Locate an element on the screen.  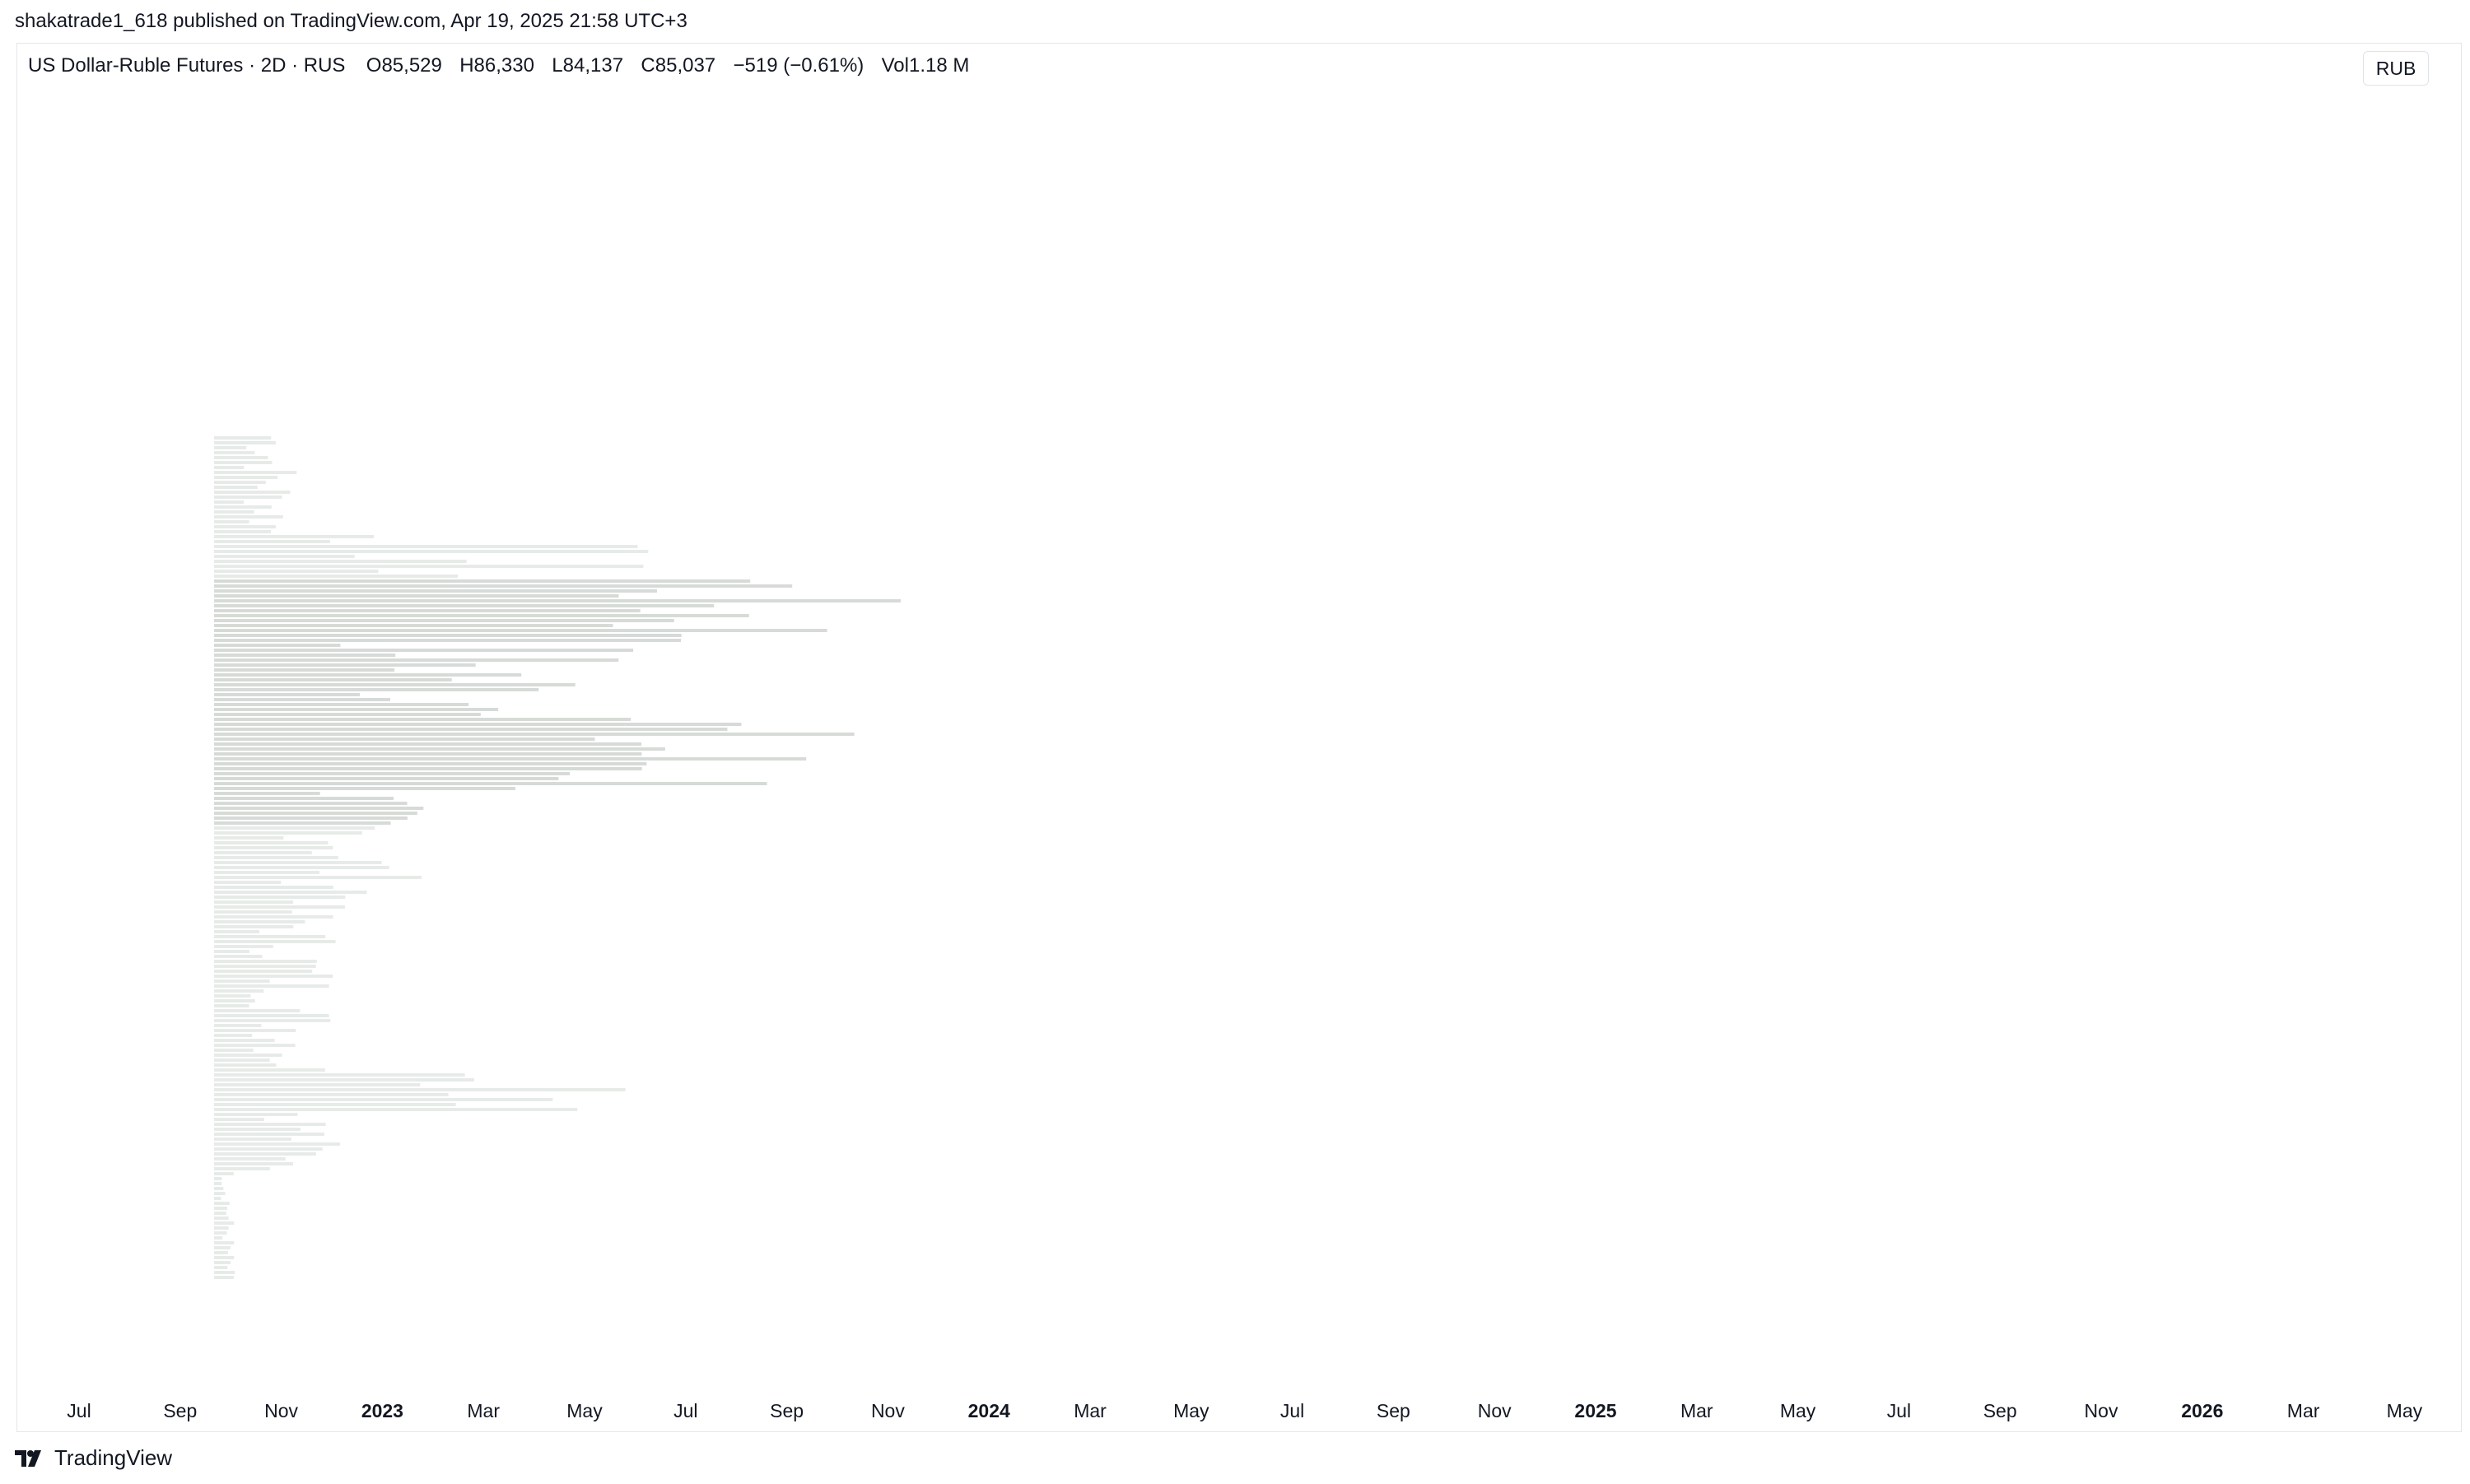
tradingview-logo-icon is located at coordinates (30, 1458).